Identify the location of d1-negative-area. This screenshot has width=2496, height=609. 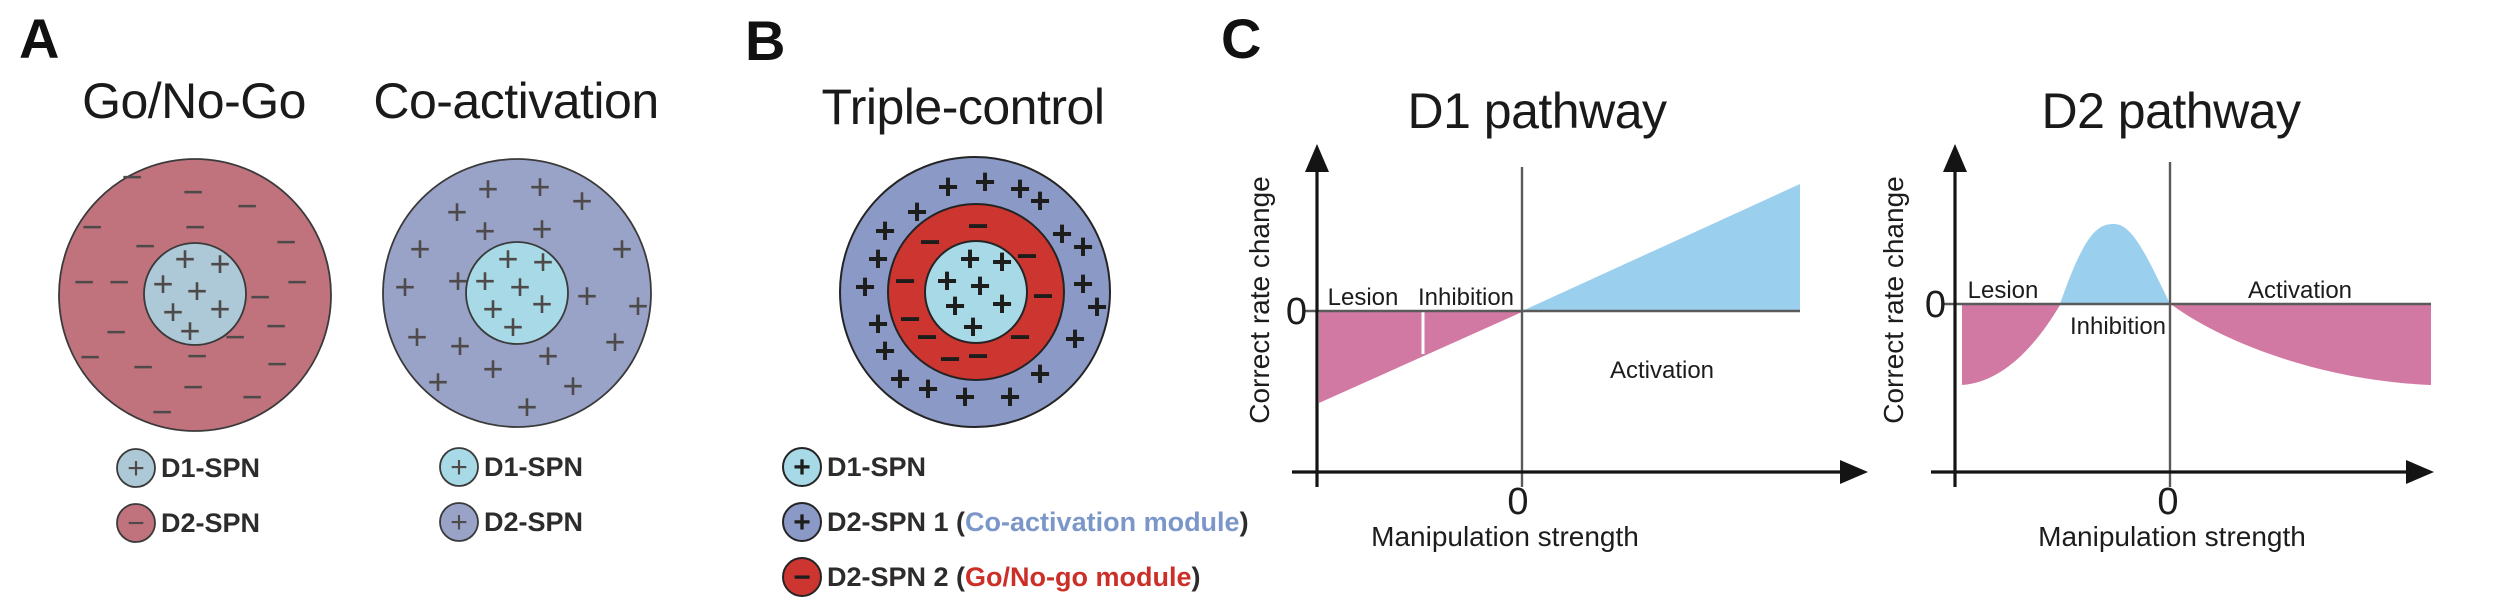
(1420, 357).